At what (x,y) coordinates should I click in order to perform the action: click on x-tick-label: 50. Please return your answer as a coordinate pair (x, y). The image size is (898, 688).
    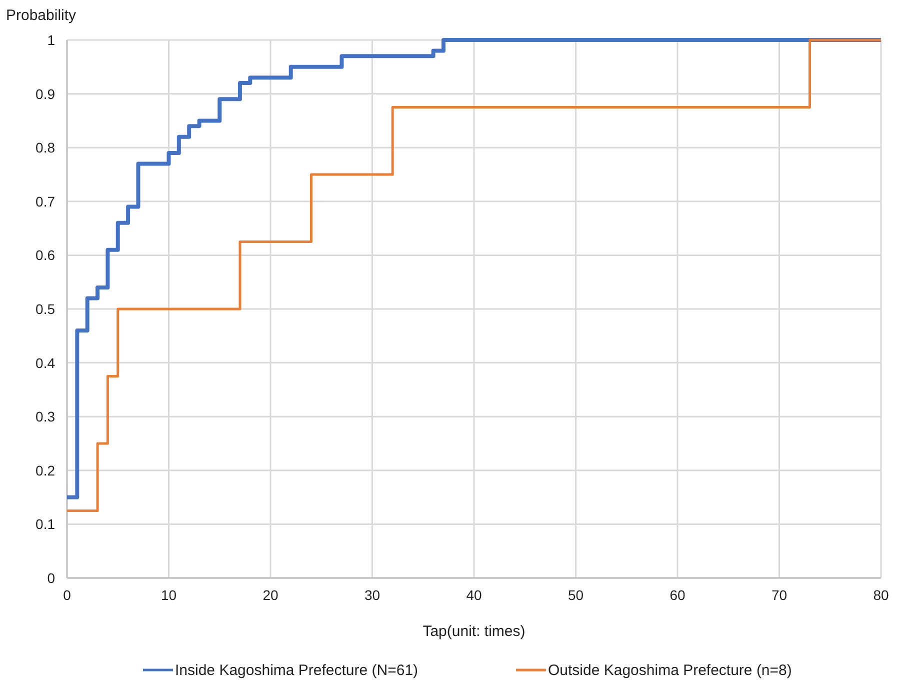
    Looking at the image, I should click on (576, 595).